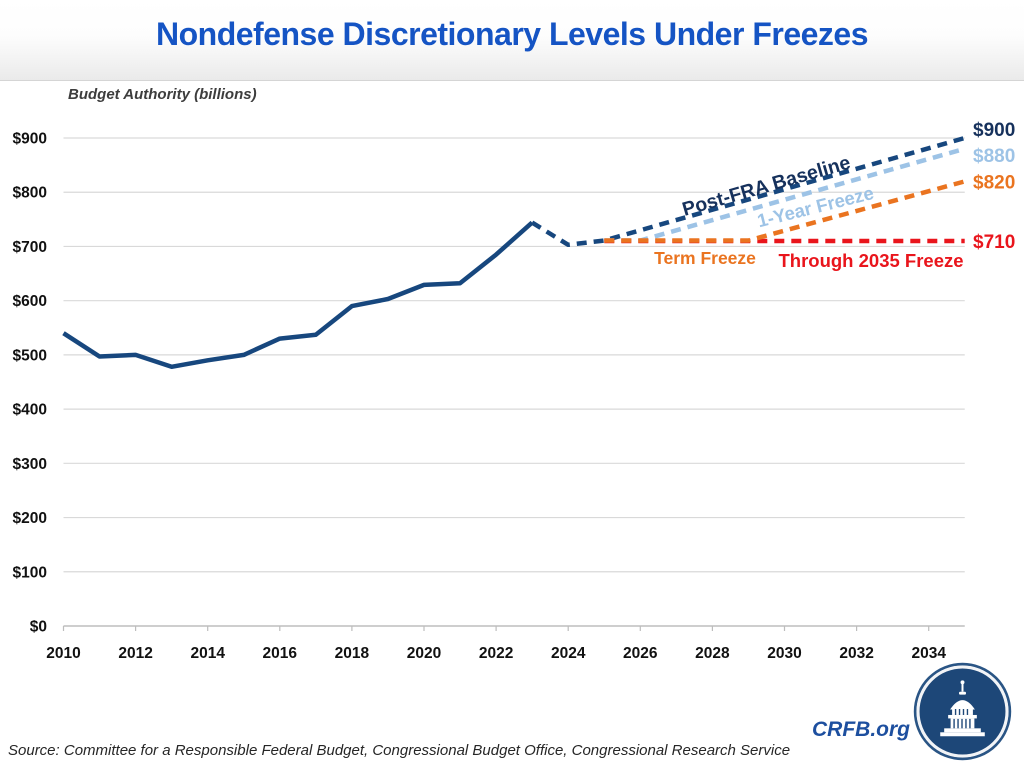  Describe the element at coordinates (30, 572) in the screenshot. I see `y-tick-label: $100` at that location.